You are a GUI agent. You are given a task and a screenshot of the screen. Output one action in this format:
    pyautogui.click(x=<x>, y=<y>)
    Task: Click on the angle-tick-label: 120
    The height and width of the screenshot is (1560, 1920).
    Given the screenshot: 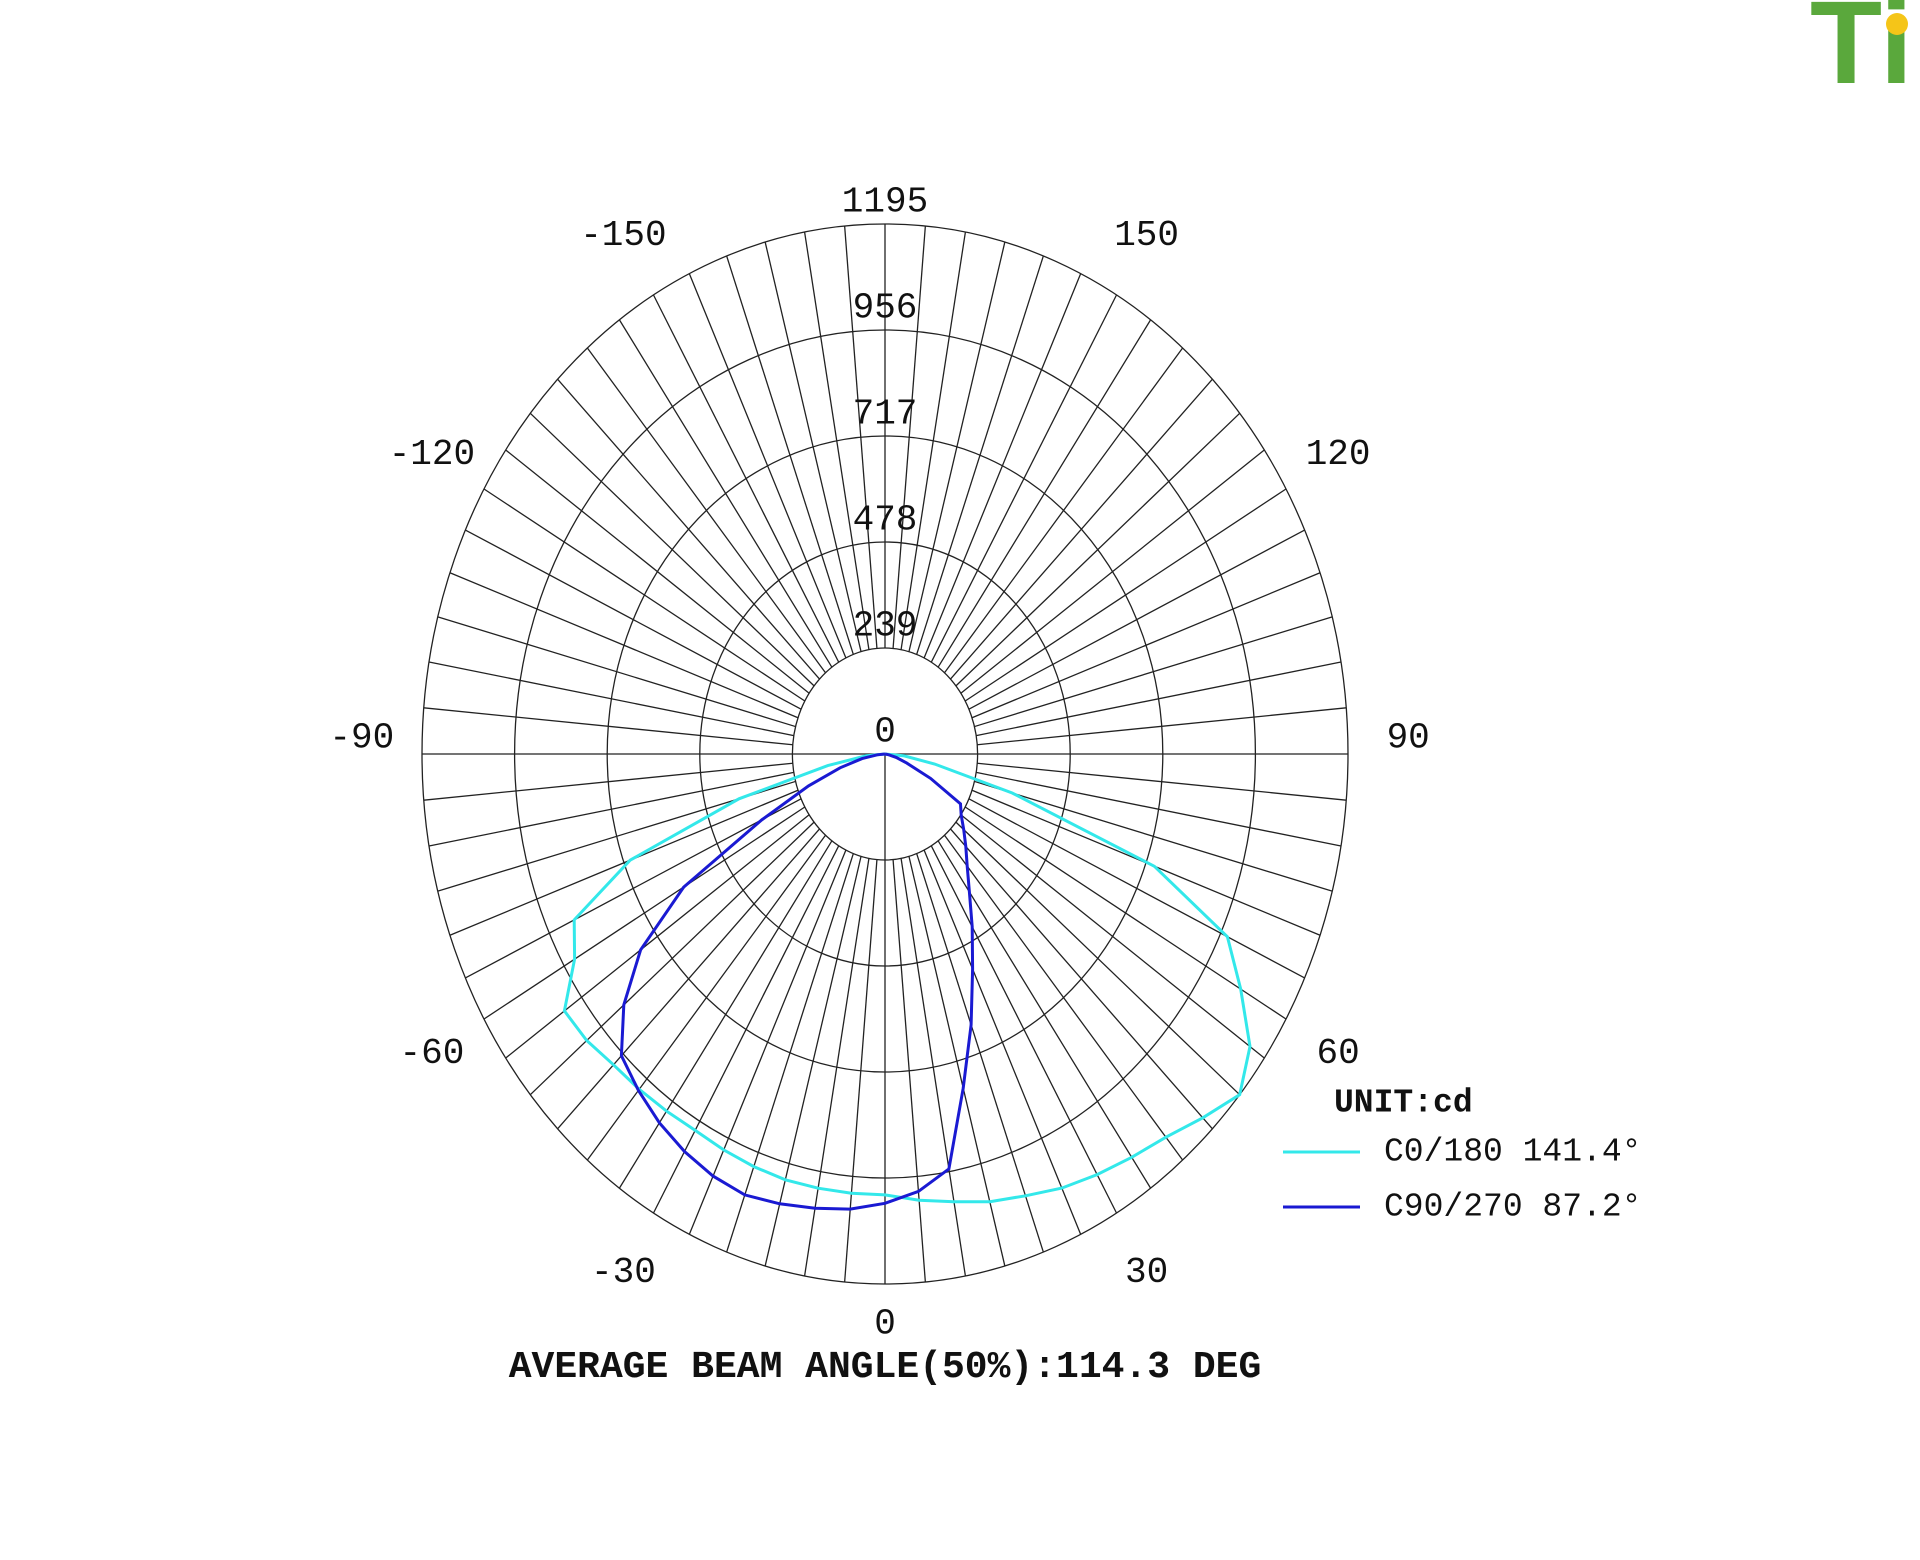 What is the action you would take?
    pyautogui.click(x=1338, y=454)
    